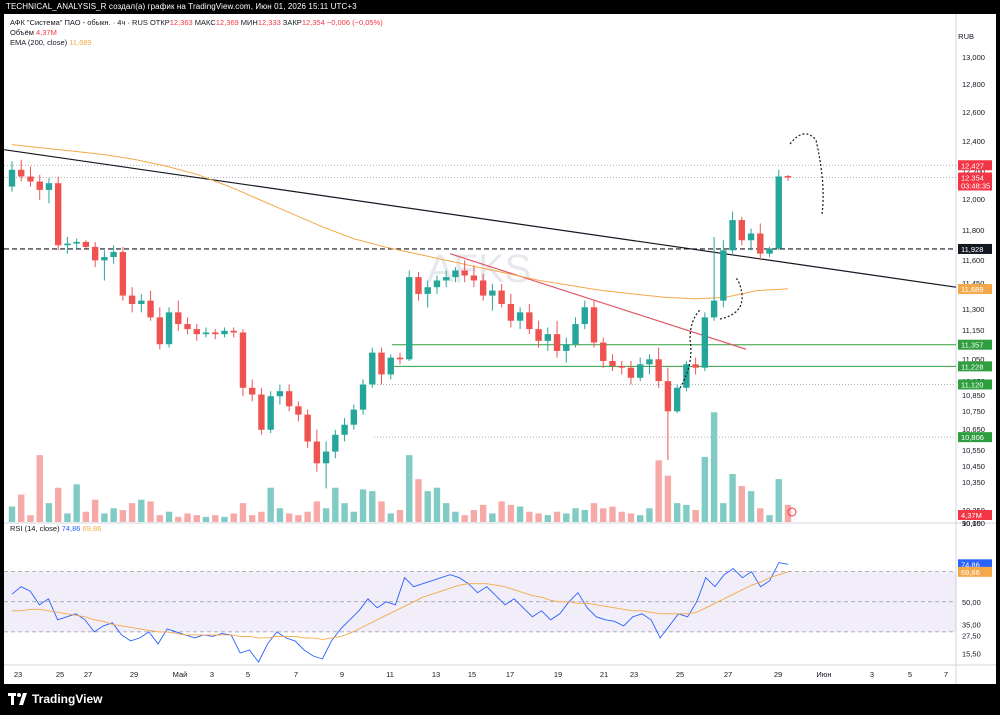 Image resolution: width=1000 pixels, height=715 pixels. I want to click on time-tick-label: 23, so click(634, 674).